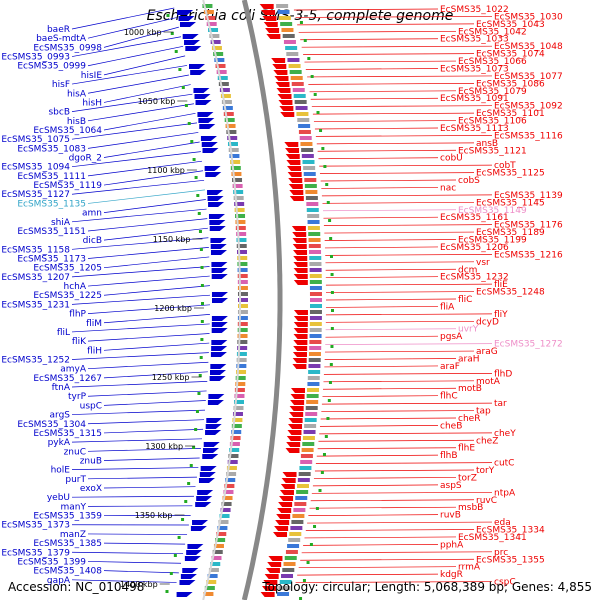  I want to click on right-gene-label: torY, so click(485, 471).